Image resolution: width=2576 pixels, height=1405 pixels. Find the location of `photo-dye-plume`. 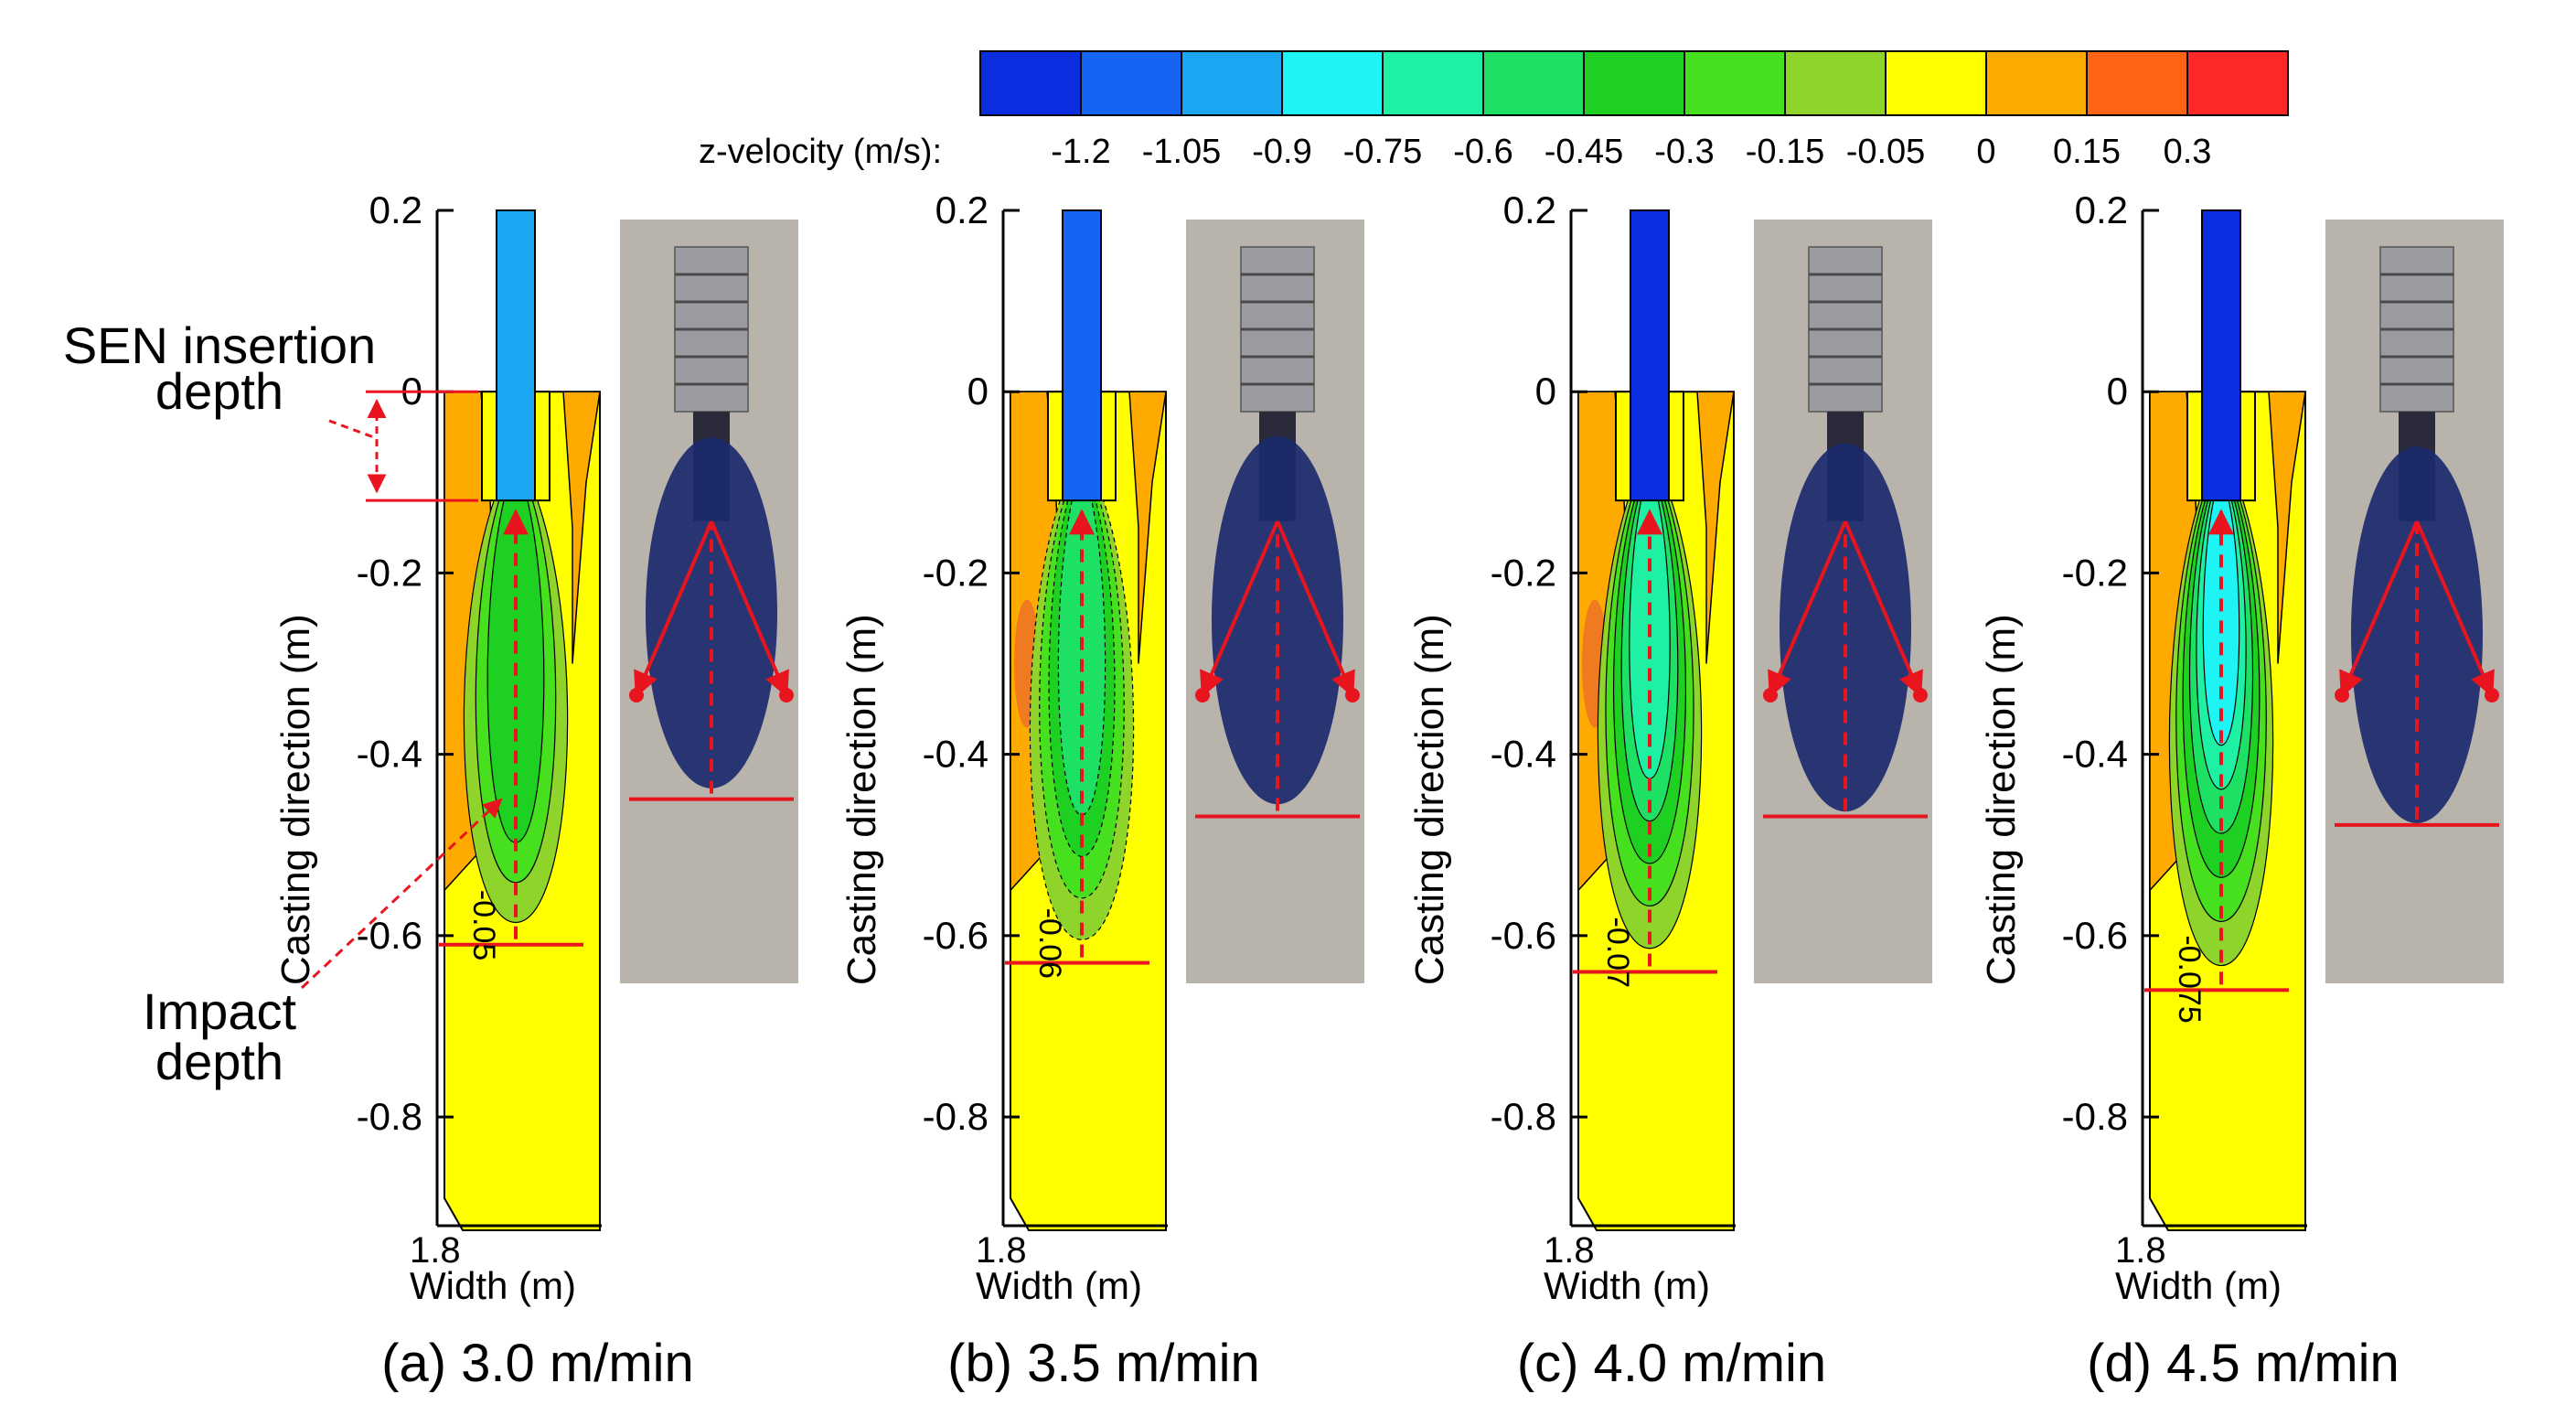

photo-dye-plume is located at coordinates (1277, 620).